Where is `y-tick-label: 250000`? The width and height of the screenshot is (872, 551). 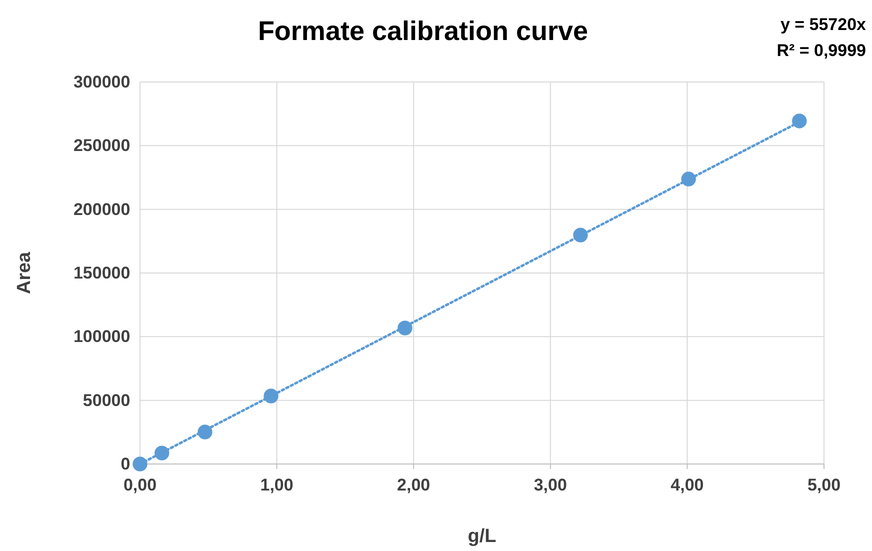 y-tick-label: 250000 is located at coordinates (101, 146).